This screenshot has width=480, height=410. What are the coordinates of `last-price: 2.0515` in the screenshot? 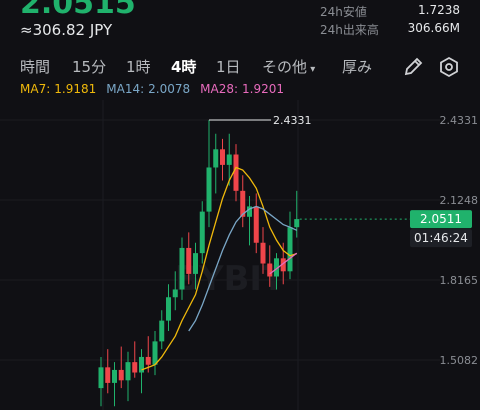 It's located at (78, 10).